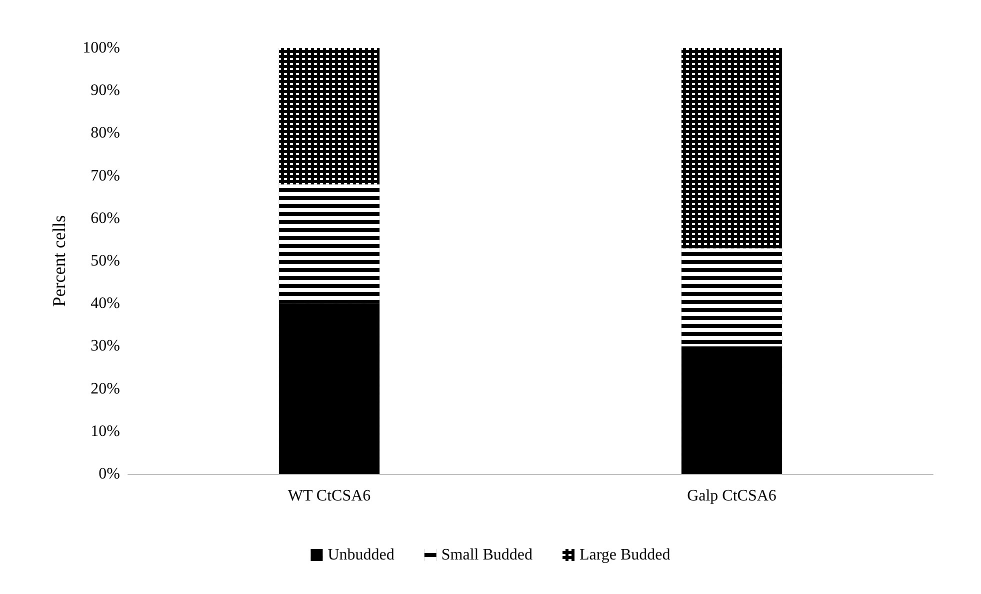  What do you see at coordinates (486, 555) in the screenshot?
I see `legend-label: Small Budded` at bounding box center [486, 555].